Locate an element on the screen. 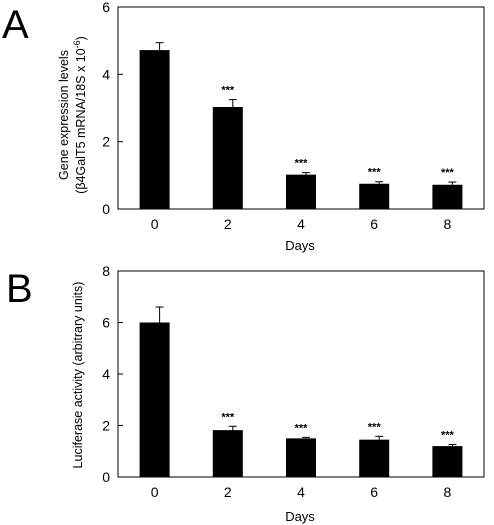  panel-a-ytick-label: 2 is located at coordinates (106, 142).